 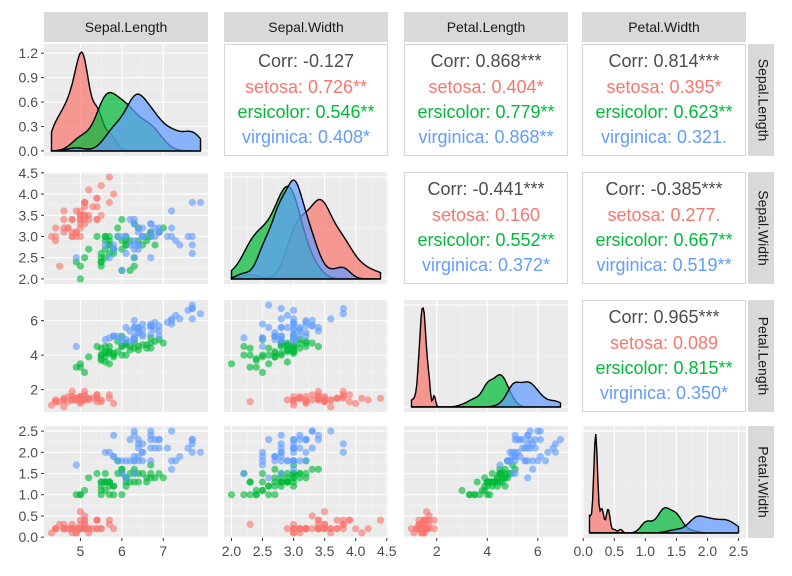 What do you see at coordinates (126, 27) in the screenshot?
I see `strip-top` at bounding box center [126, 27].